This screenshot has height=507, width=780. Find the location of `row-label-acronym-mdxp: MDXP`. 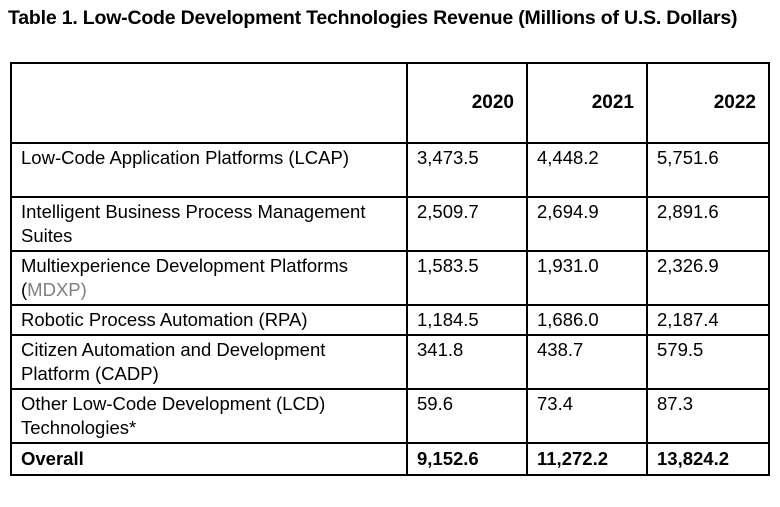

row-label-acronym-mdxp: MDXP is located at coordinates (54, 289).